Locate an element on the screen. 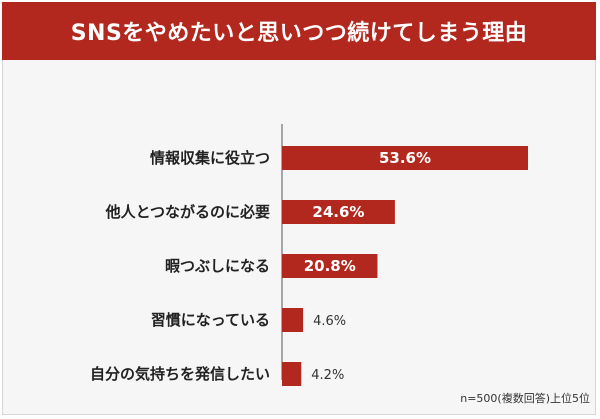 The width and height of the screenshot is (600, 419). value-label: 53.6% is located at coordinates (405, 158).